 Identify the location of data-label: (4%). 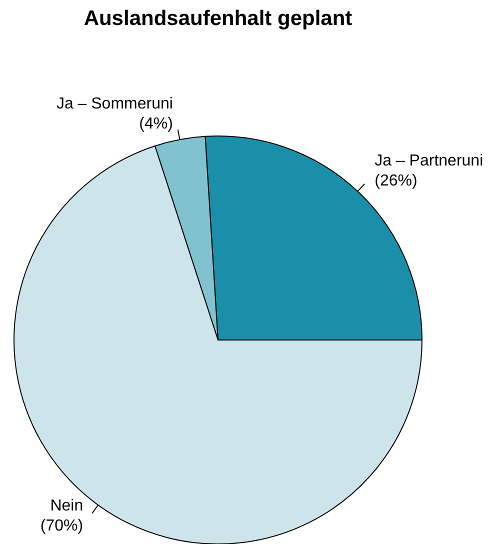
(156, 124).